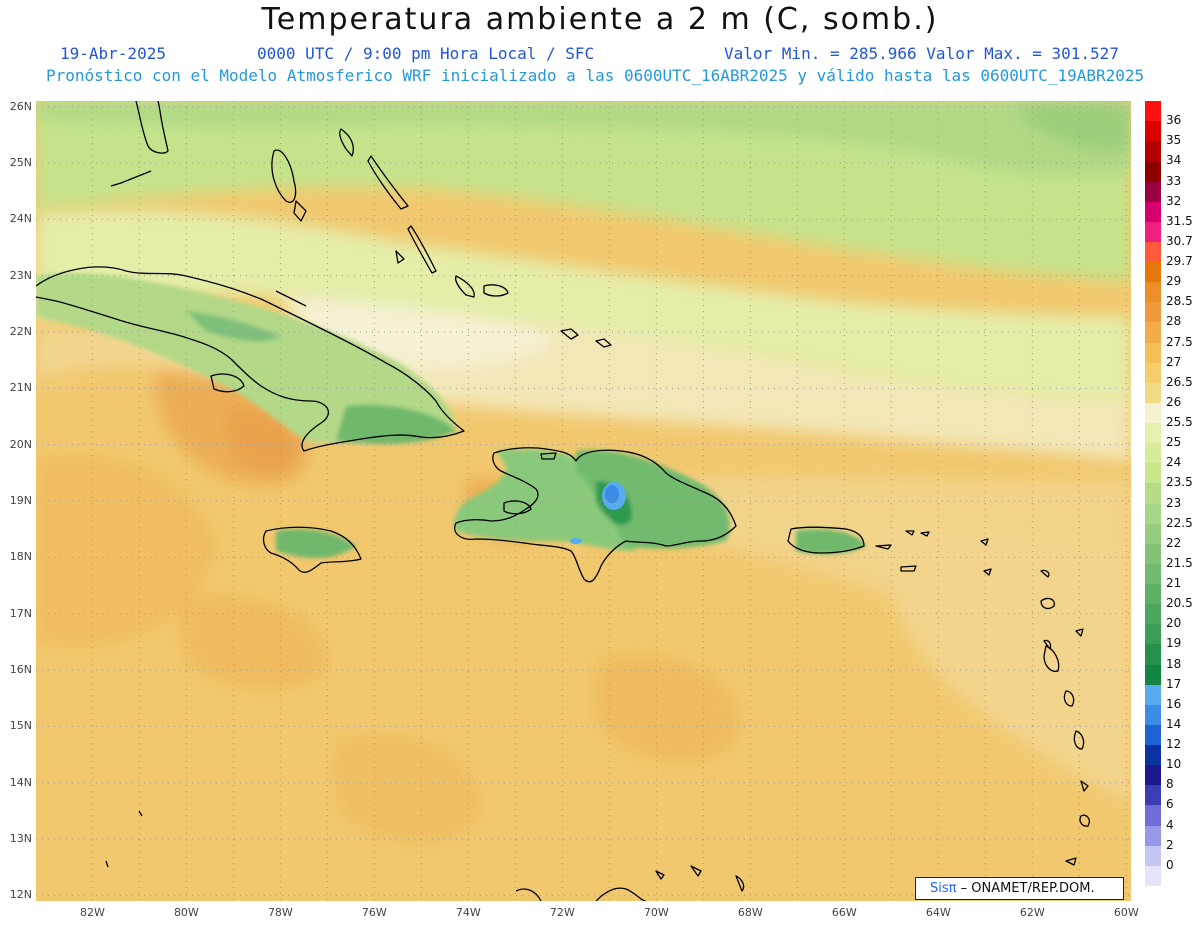 Image resolution: width=1200 pixels, height=927 pixels. What do you see at coordinates (548, 456) in the screenshot?
I see `tortuga` at bounding box center [548, 456].